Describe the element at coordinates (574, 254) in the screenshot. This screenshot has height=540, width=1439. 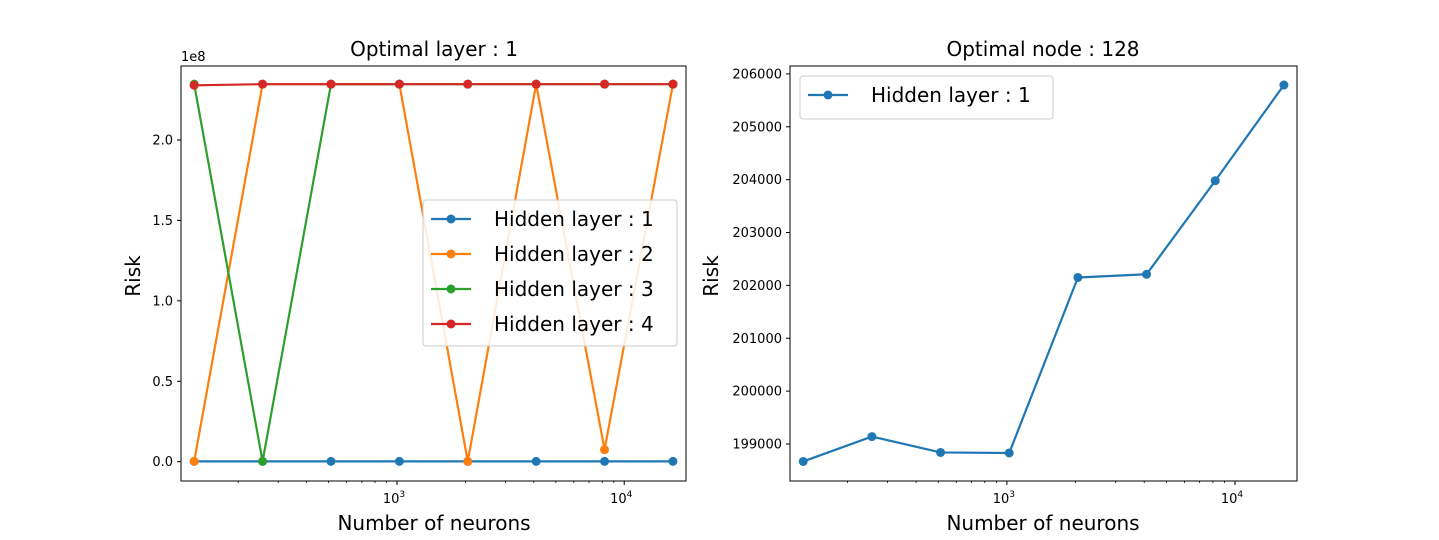
I see `legend-entry-label: Hidden layer : 2` at that location.